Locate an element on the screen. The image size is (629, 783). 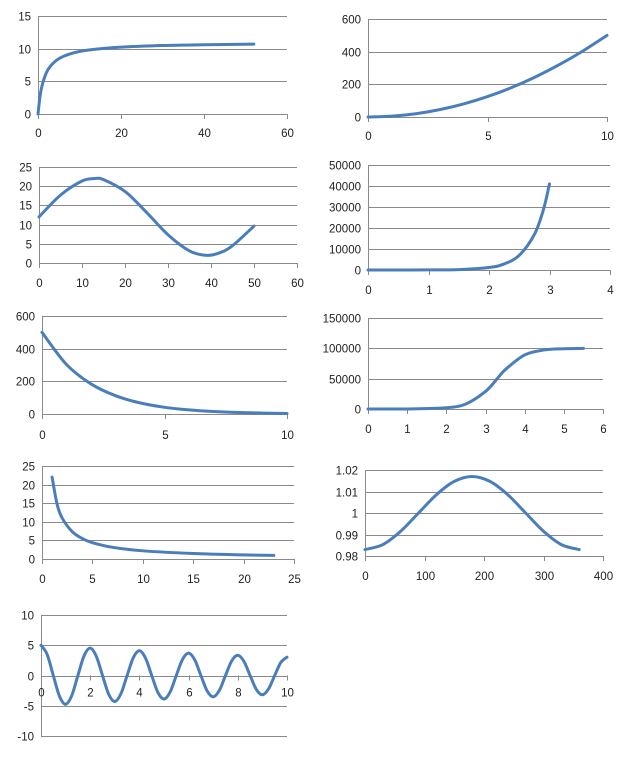
y-tick-label: 30000 is located at coordinates (345, 209).